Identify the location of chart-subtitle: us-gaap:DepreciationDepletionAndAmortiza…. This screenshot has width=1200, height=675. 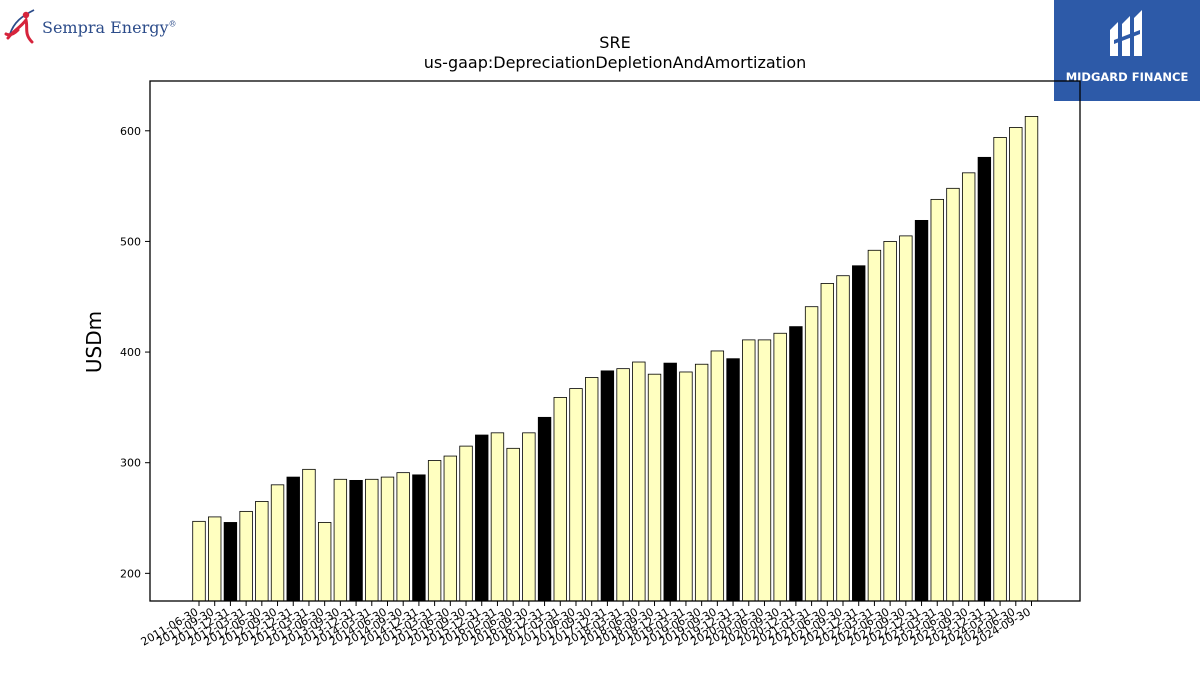
(615, 62).